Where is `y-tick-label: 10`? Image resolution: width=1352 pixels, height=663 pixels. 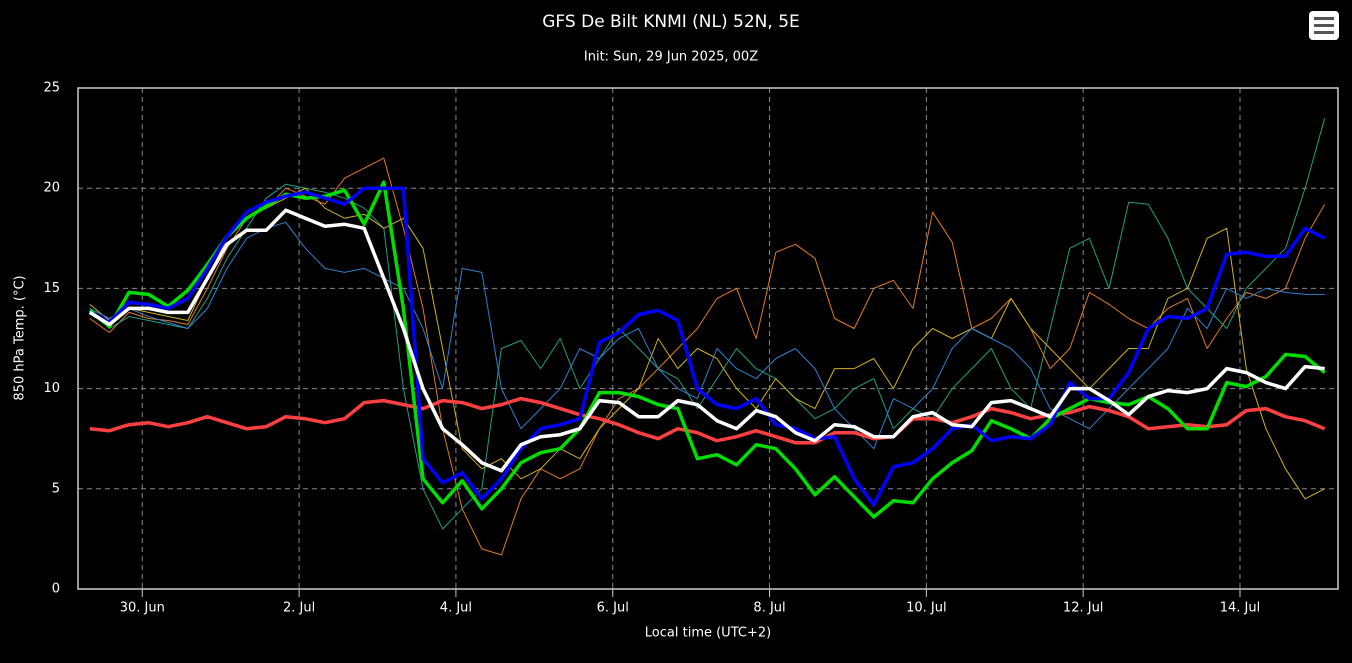 y-tick-label: 10 is located at coordinates (51, 388).